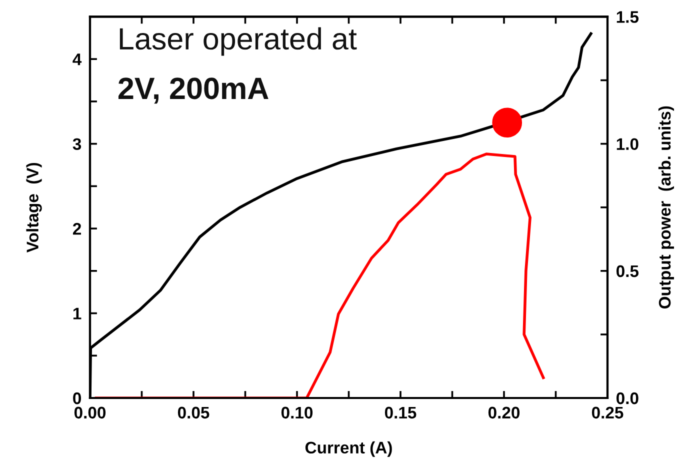 Image resolution: width=683 pixels, height=461 pixels. What do you see at coordinates (608, 412) in the screenshot?
I see `x-tick-label: 0.25` at bounding box center [608, 412].